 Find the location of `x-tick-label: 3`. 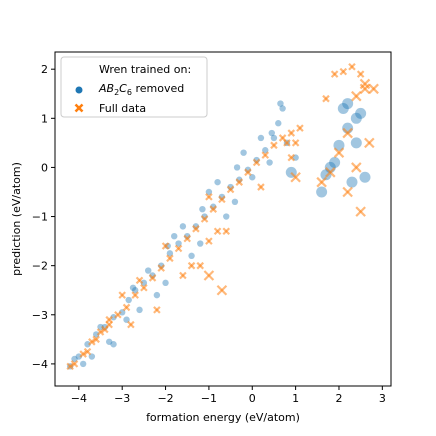

x-tick-label: 3 is located at coordinates (382, 398).